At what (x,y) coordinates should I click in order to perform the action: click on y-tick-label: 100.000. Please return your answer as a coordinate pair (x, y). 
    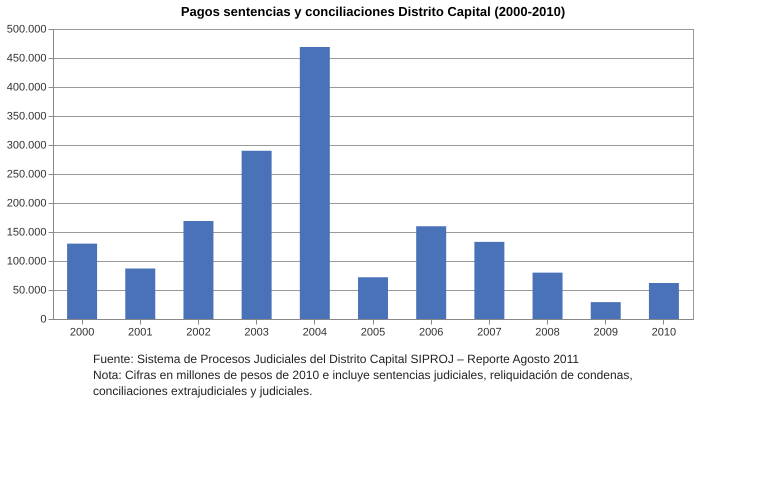
    Looking at the image, I should click on (26, 262).